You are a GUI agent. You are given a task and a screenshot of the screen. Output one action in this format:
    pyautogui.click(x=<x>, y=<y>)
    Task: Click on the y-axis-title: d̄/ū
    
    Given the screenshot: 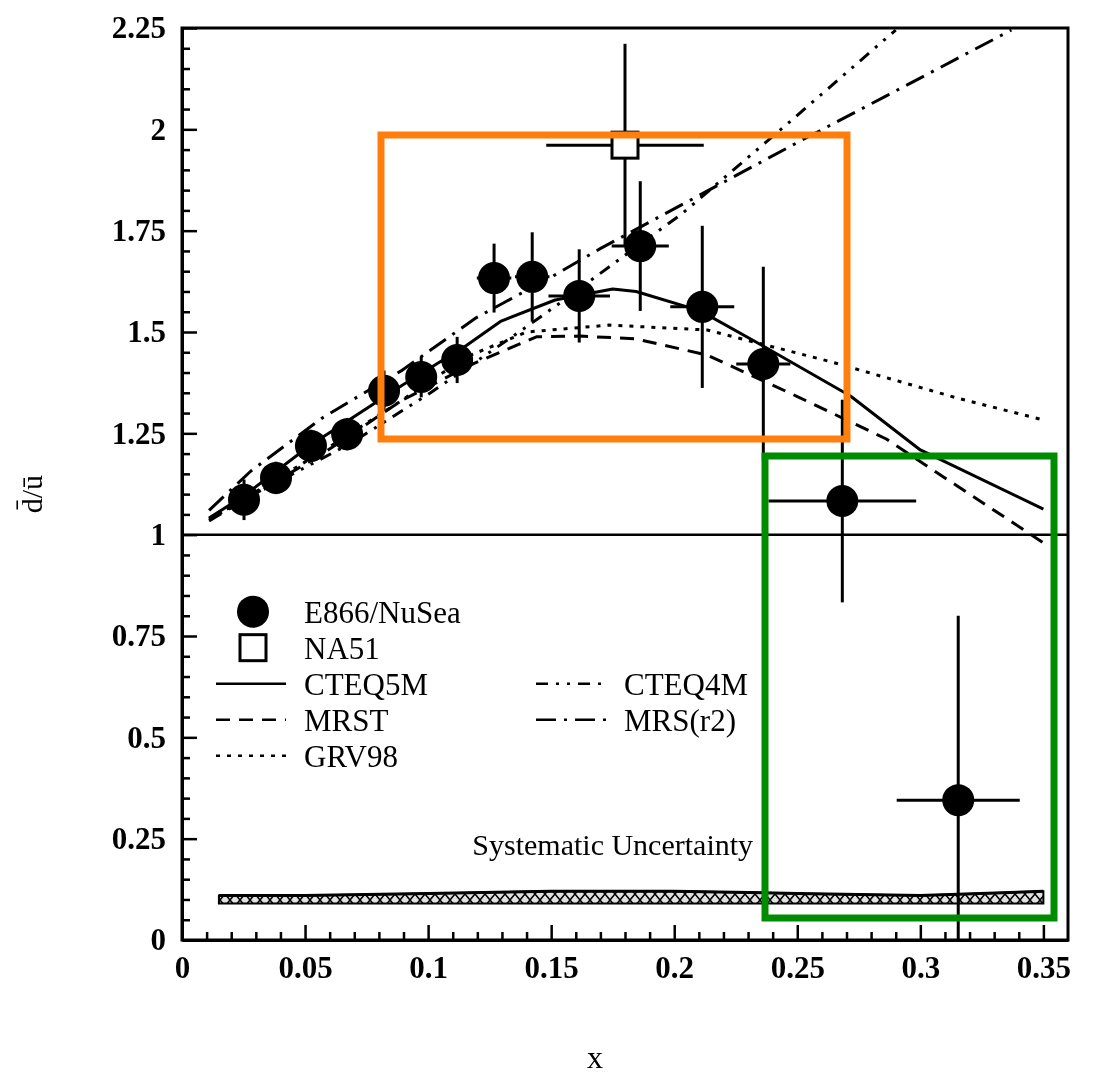 What is the action you would take?
    pyautogui.click(x=31, y=494)
    